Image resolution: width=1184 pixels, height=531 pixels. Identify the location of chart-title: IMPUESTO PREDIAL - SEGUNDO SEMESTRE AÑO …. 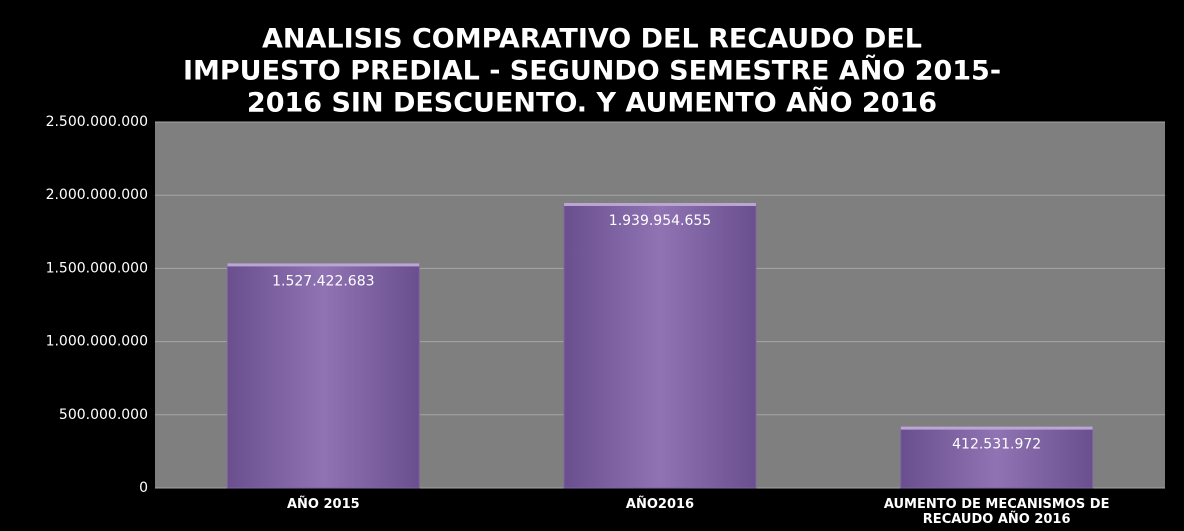
(592, 71).